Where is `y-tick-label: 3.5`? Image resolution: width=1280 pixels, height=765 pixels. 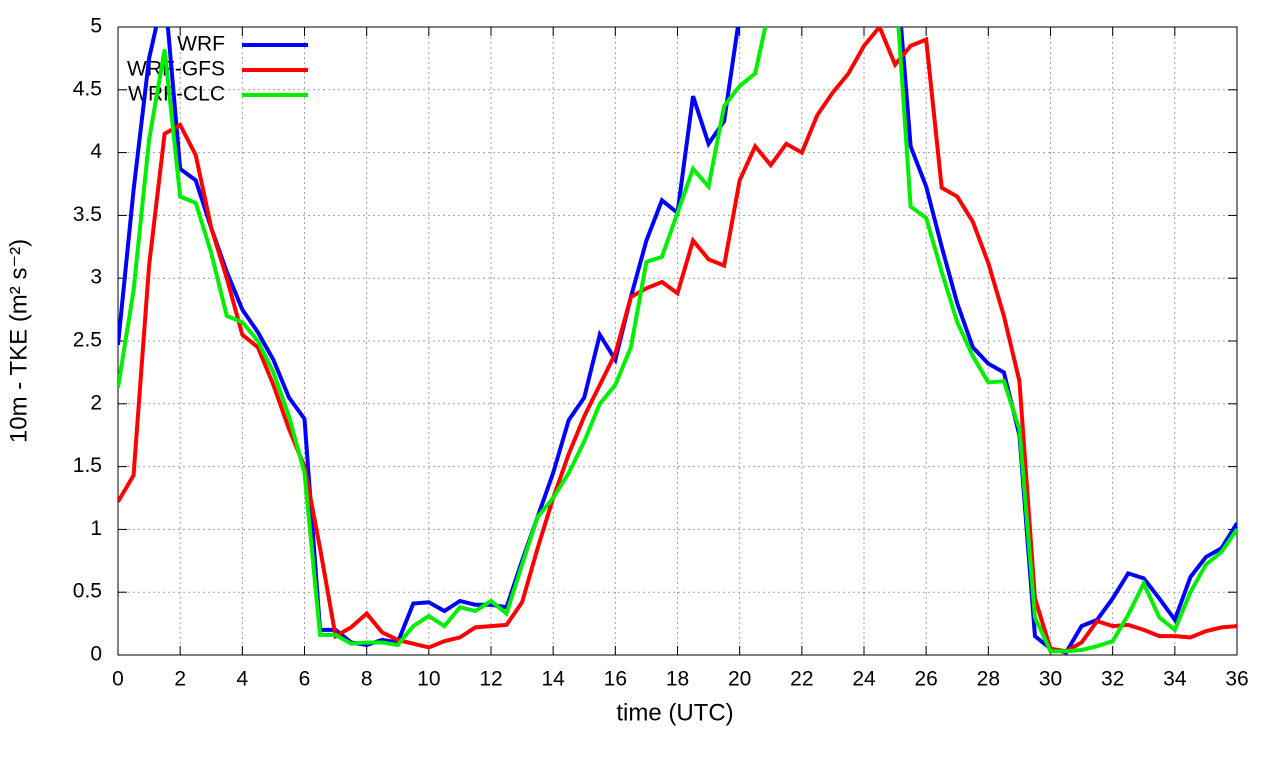
y-tick-label: 3.5 is located at coordinates (87, 214).